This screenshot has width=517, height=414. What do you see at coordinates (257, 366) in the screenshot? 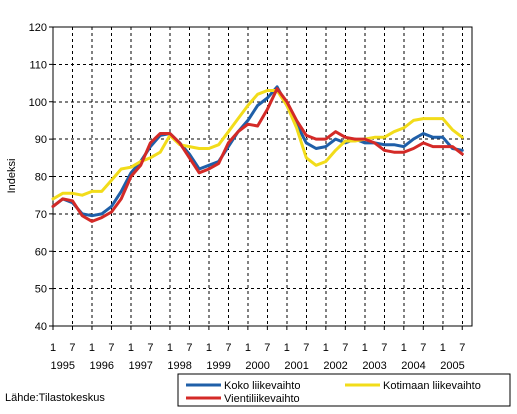
I see `x-tick-year-label: 2000` at bounding box center [257, 366].